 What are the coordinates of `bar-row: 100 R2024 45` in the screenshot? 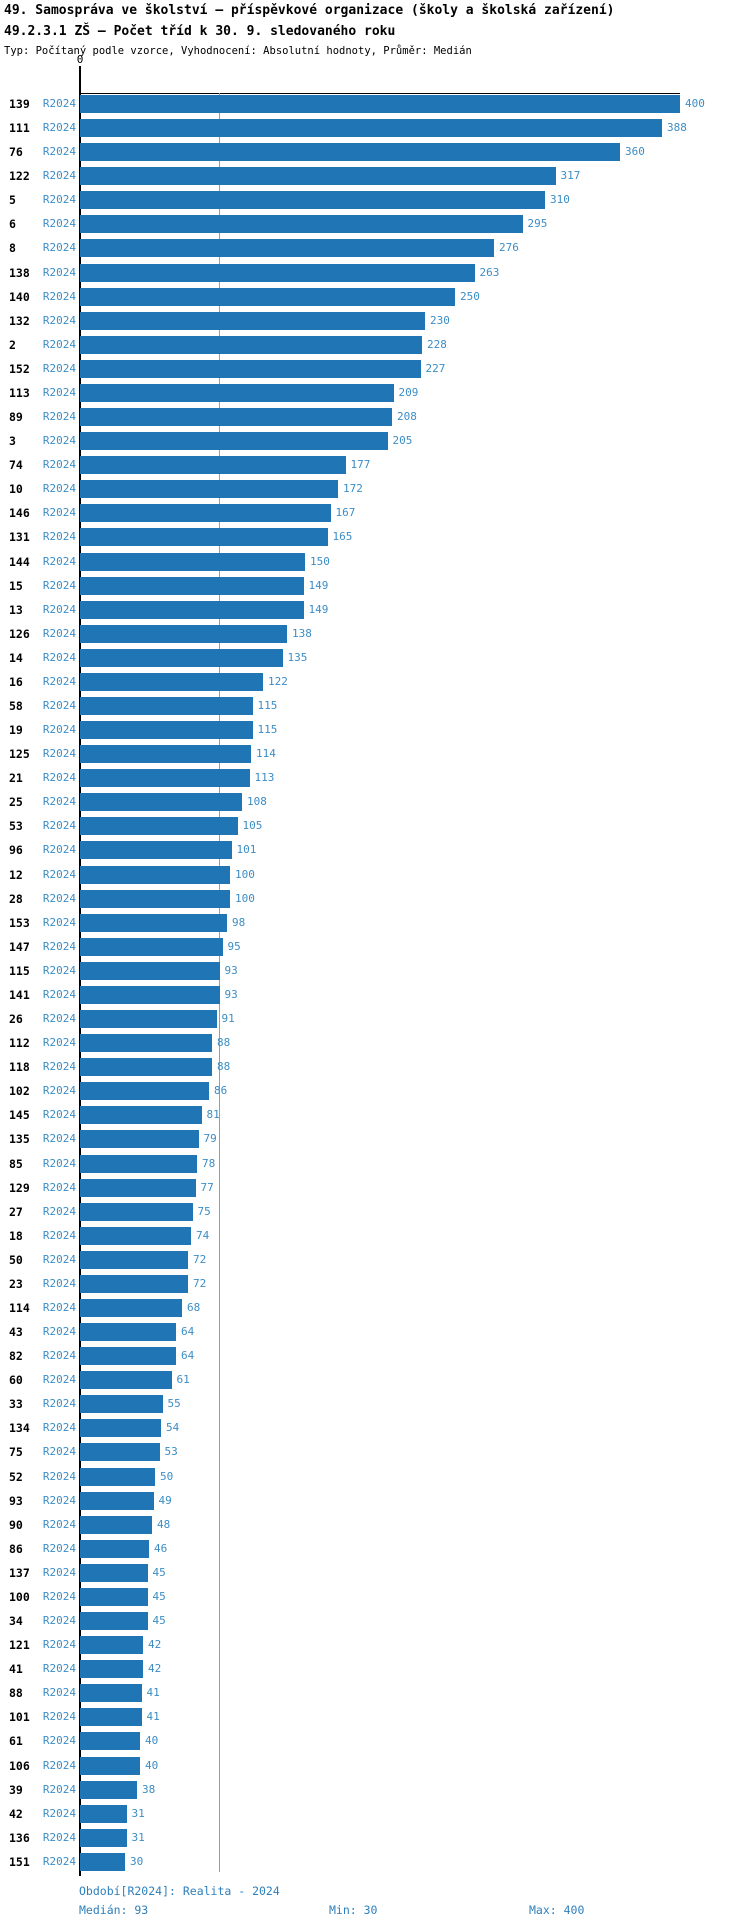 It's located at (375, 1598).